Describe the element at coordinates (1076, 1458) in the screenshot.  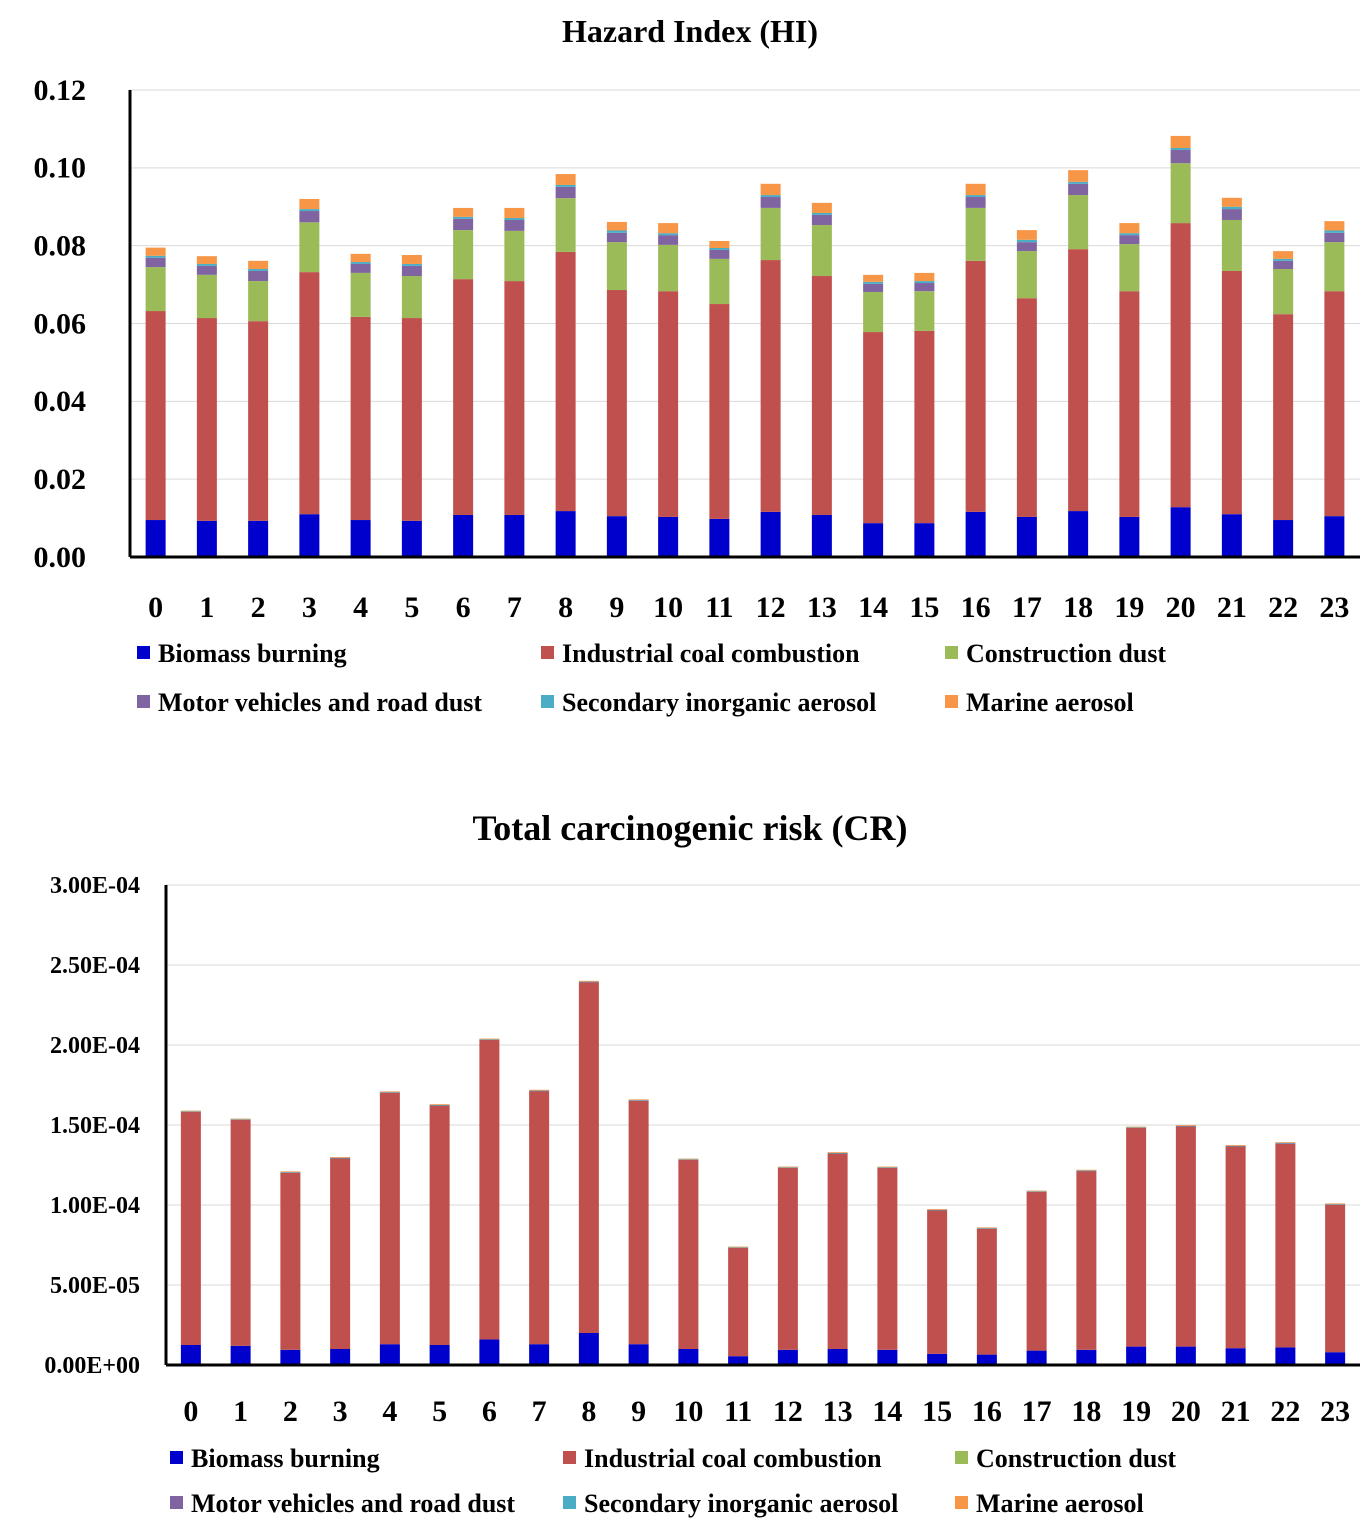
I see `legend-label: Construction dust` at that location.